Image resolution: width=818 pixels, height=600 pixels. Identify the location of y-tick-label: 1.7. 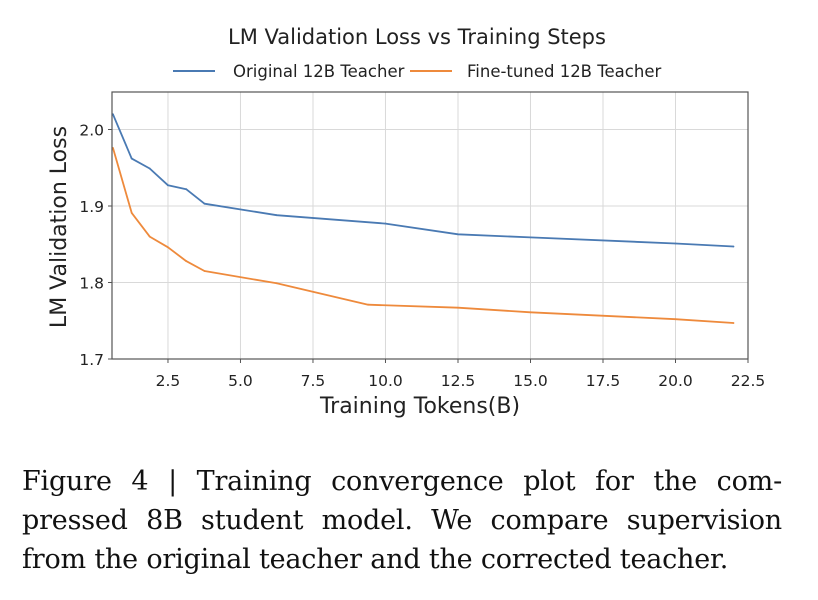
(91, 360).